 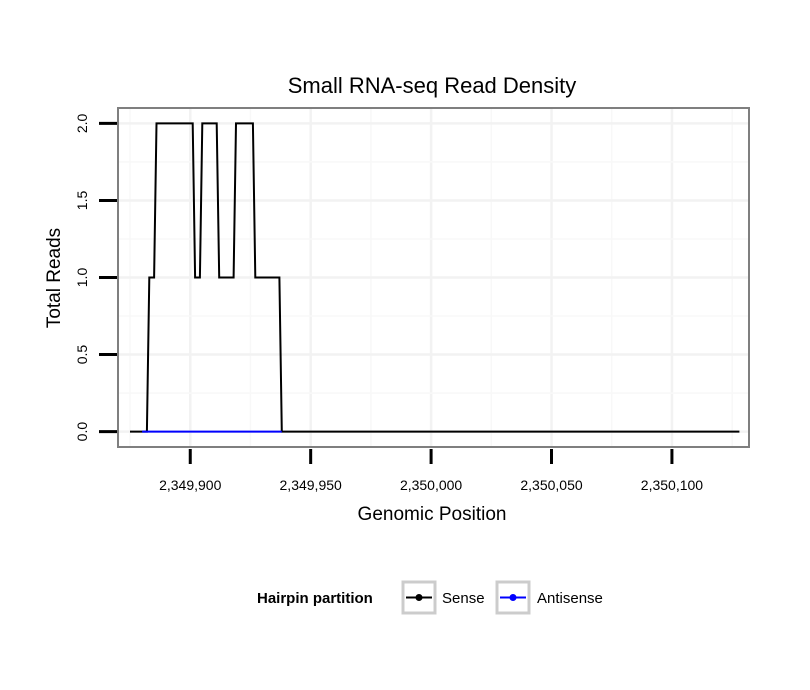 I want to click on legend-title: Hairpin partition, so click(x=315, y=598).